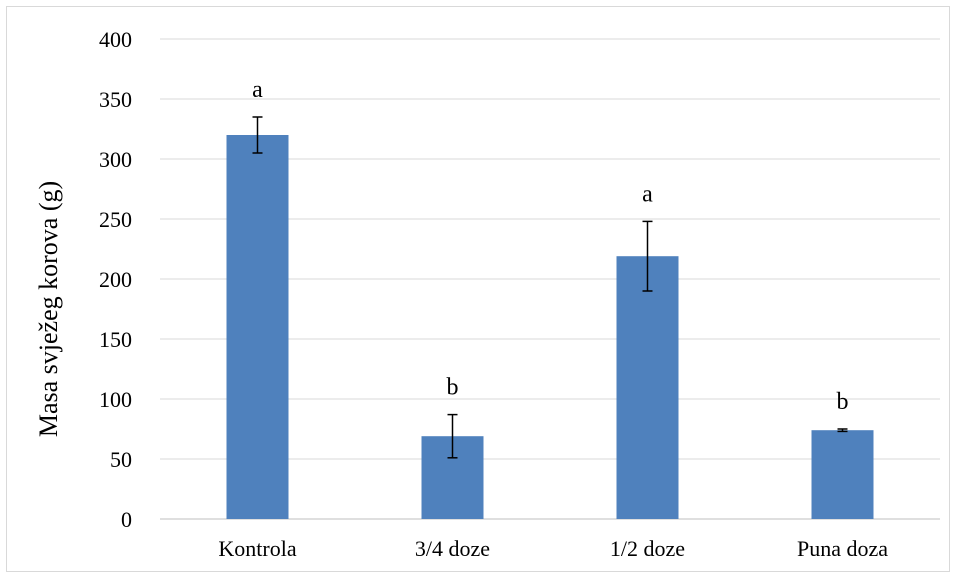 The width and height of the screenshot is (958, 580). Describe the element at coordinates (647, 548) in the screenshot. I see `x-tick-label: 1/2 doze` at that location.